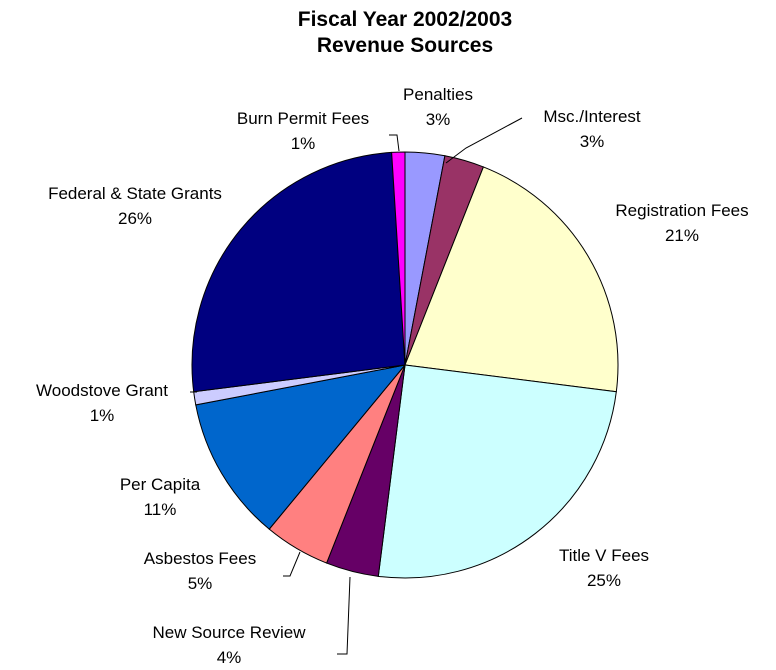  What do you see at coordinates (160, 484) in the screenshot?
I see `slice-label-name: Per Capita` at bounding box center [160, 484].